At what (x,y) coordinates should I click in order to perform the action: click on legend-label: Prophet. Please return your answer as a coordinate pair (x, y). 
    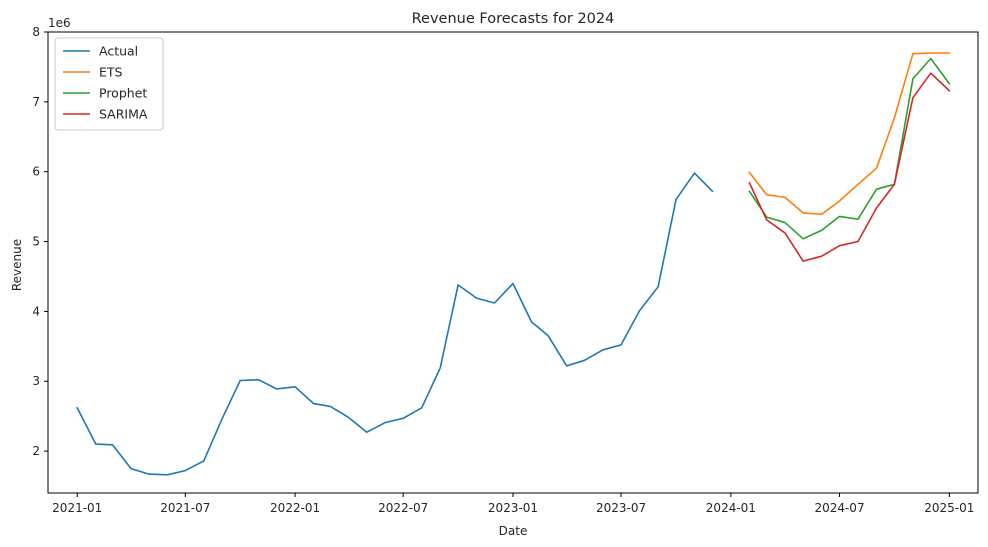
    Looking at the image, I should click on (123, 93).